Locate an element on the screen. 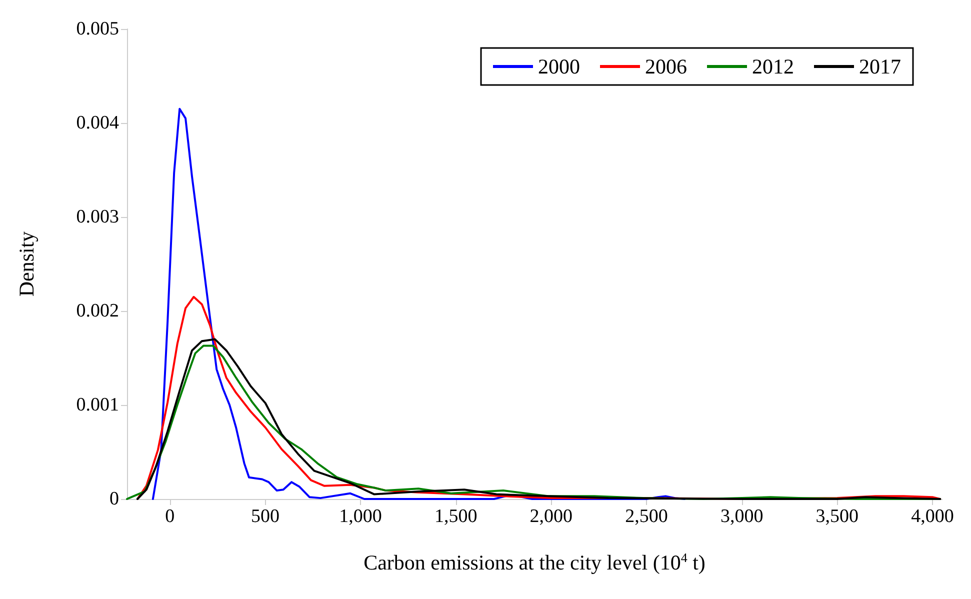  y-tick-label: 0 is located at coordinates (114, 499).